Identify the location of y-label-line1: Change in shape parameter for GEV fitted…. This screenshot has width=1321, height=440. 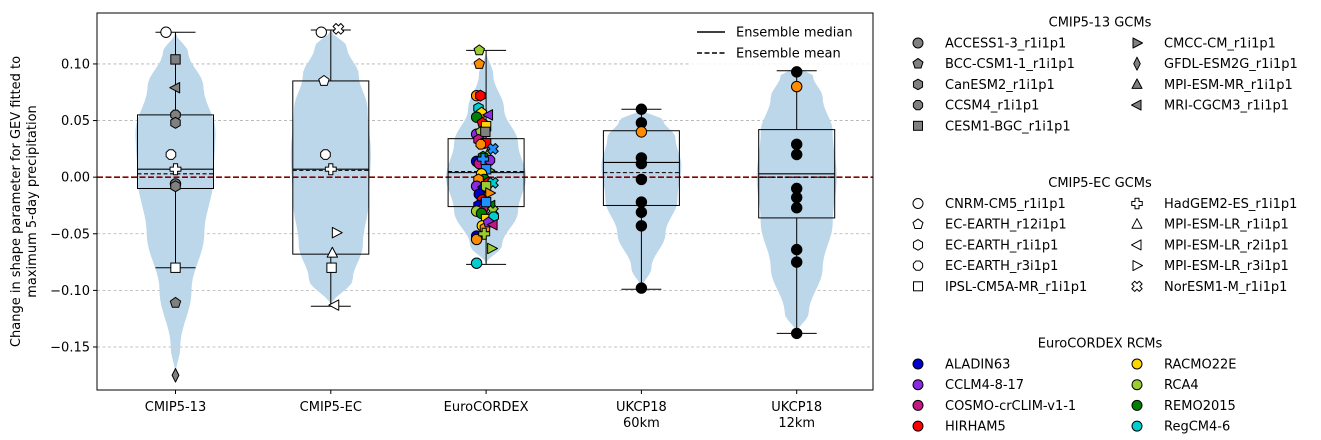
(16, 201).